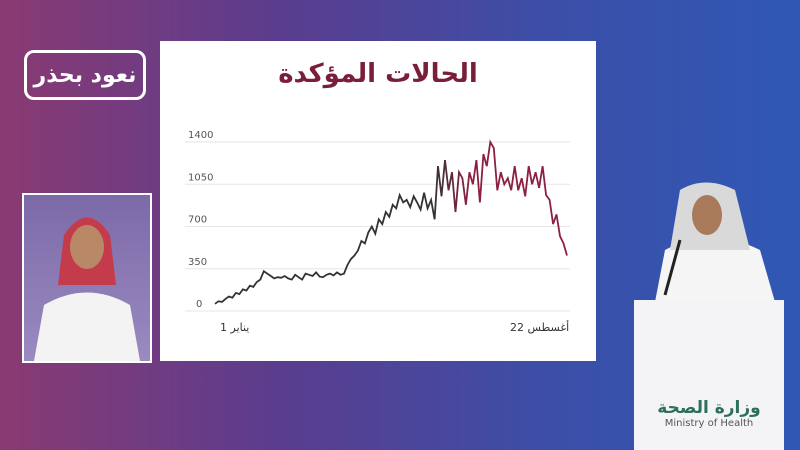 This screenshot has width=800, height=450. Describe the element at coordinates (235, 327) in the screenshot. I see `x-start-label: 1 يناير` at that location.